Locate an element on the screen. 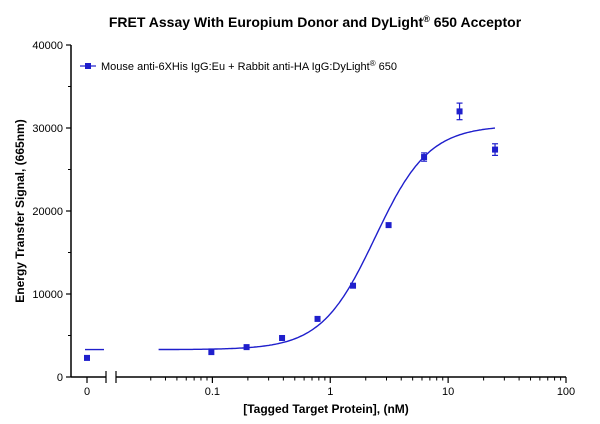  y-tick-label: 10000 is located at coordinates (47, 295).